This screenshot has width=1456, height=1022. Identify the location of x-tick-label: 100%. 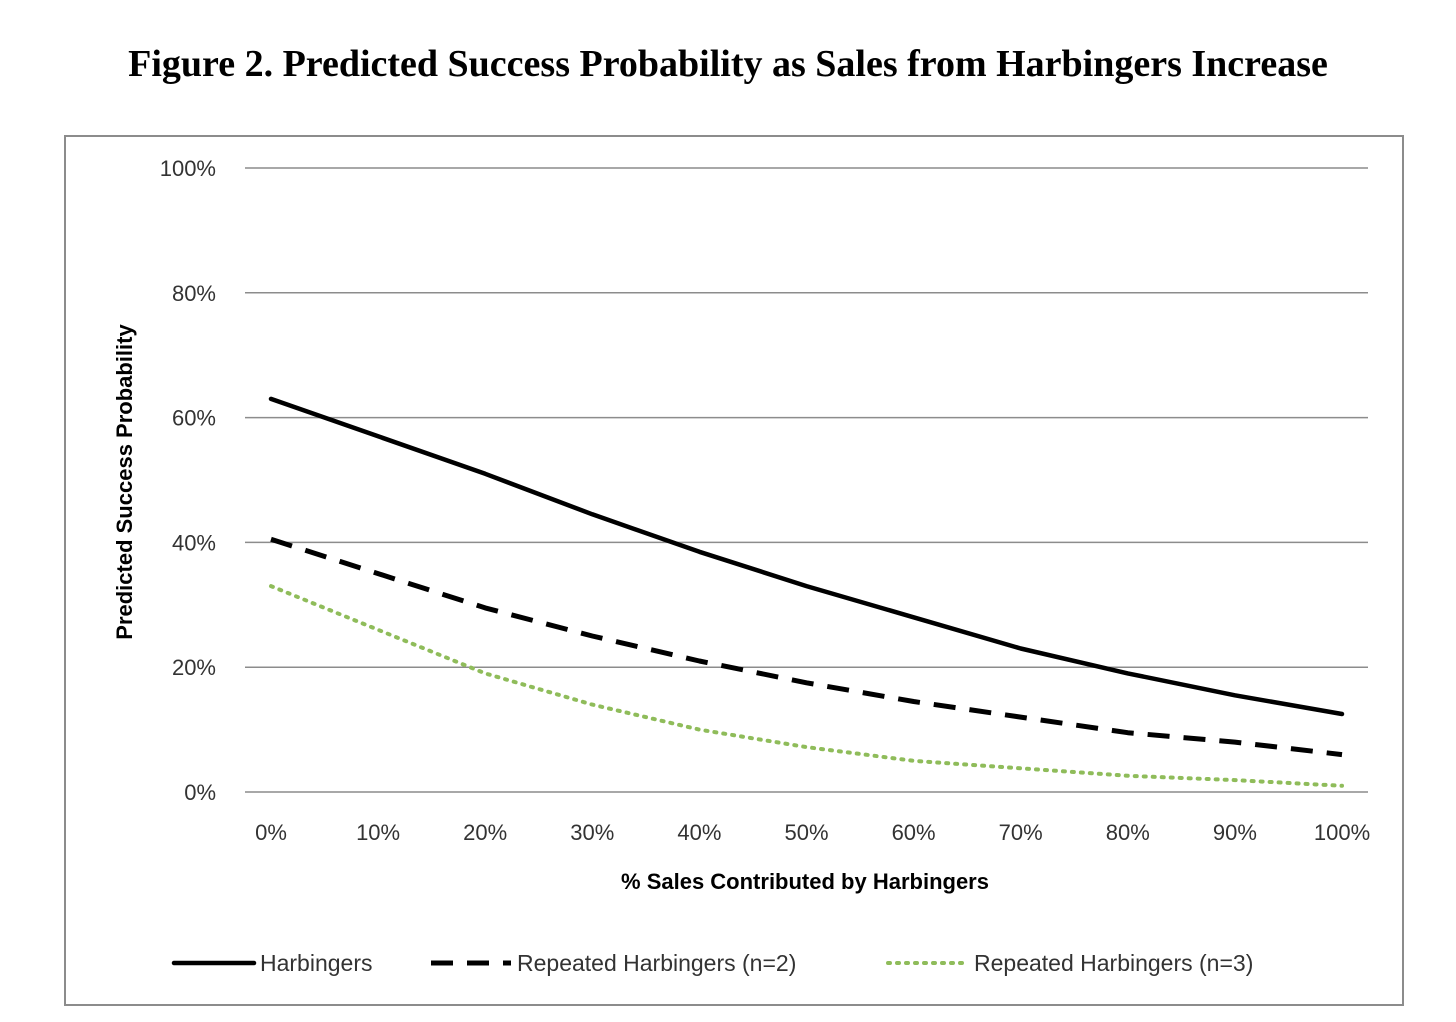
(1342, 832).